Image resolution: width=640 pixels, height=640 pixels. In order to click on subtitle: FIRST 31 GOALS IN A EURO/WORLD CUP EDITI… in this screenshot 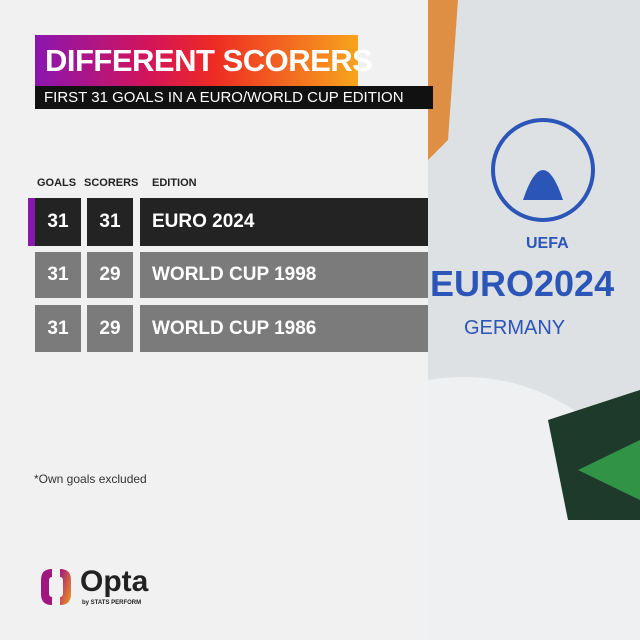, I will do `click(234, 97)`.